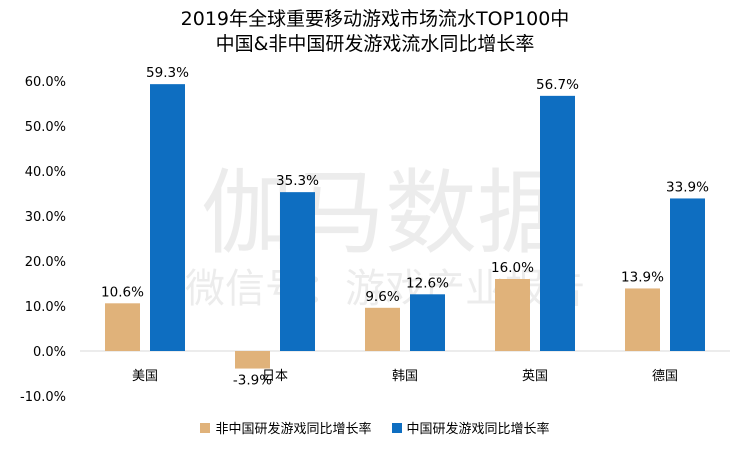  I want to click on legend-label-china: 中国研发游戏同比增长率, so click(478, 429).